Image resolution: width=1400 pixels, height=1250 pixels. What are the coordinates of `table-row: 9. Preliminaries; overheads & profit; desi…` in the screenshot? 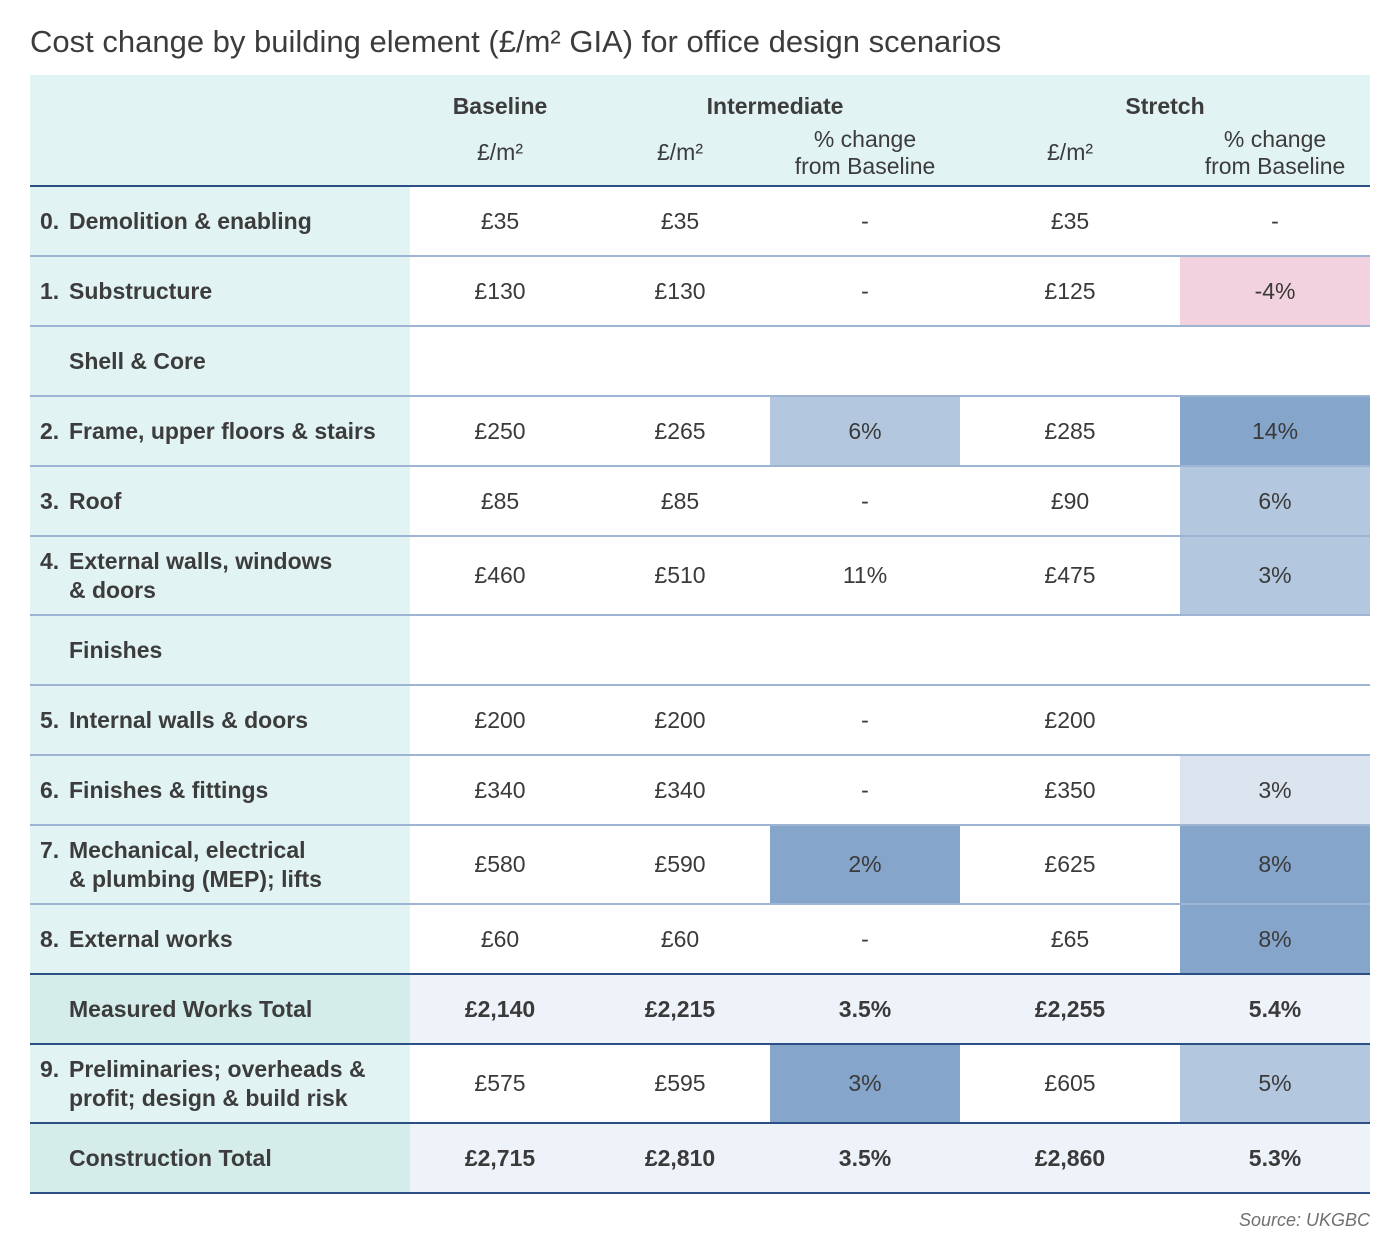 It's located at (700, 1084).